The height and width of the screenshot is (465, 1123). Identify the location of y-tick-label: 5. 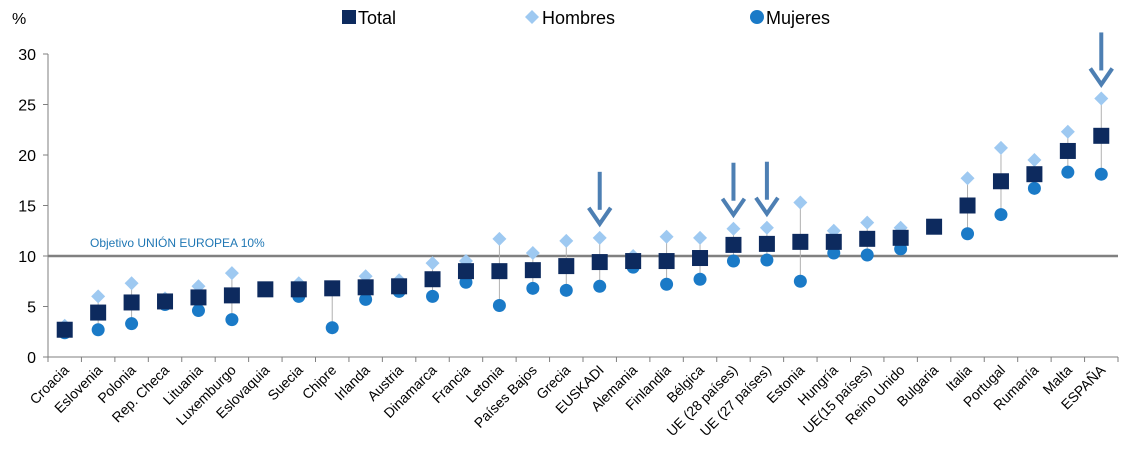
(31, 308).